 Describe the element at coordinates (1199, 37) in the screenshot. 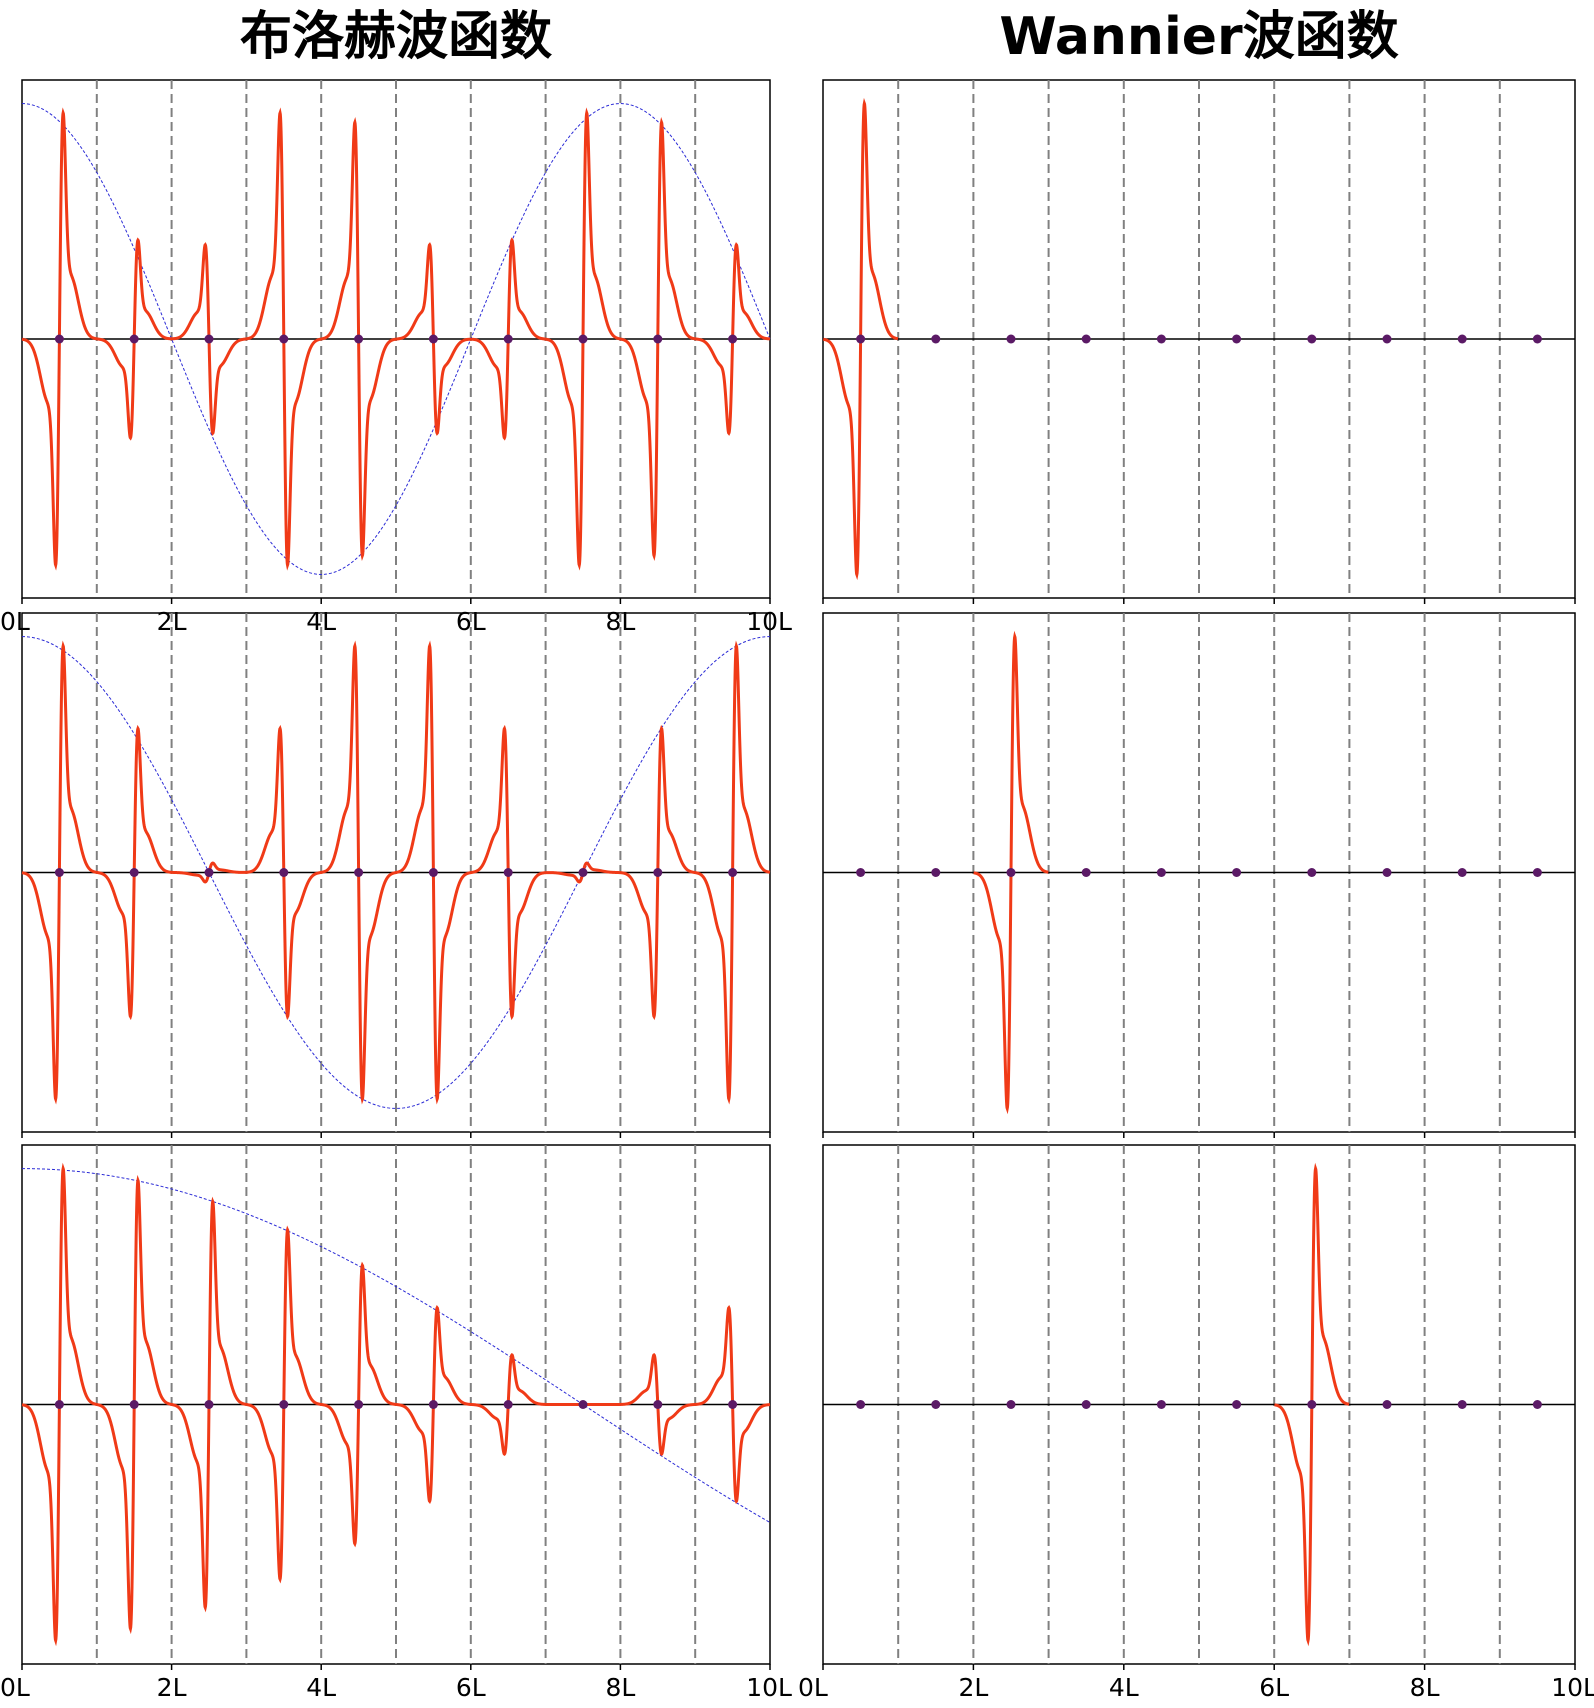

I see `right-column-title: Wannier波函数` at that location.